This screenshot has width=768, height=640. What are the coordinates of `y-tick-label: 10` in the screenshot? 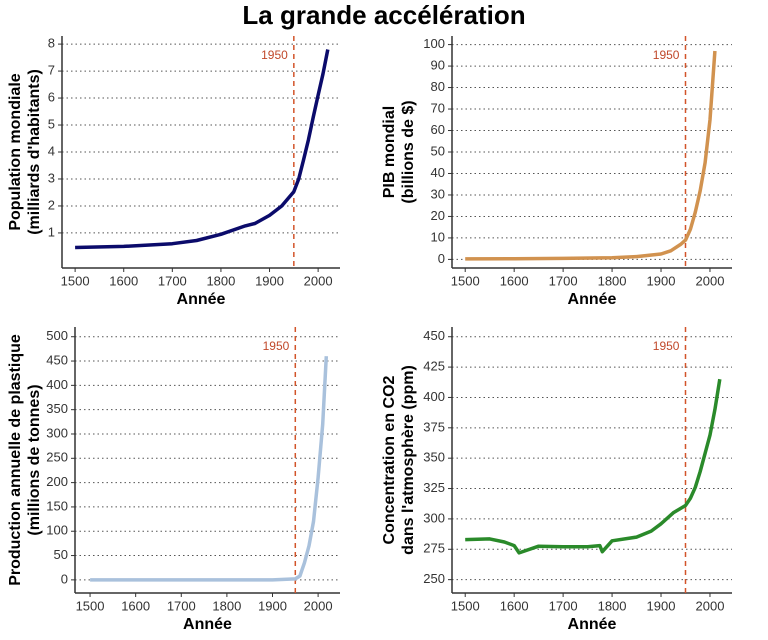 It's located at (438, 236).